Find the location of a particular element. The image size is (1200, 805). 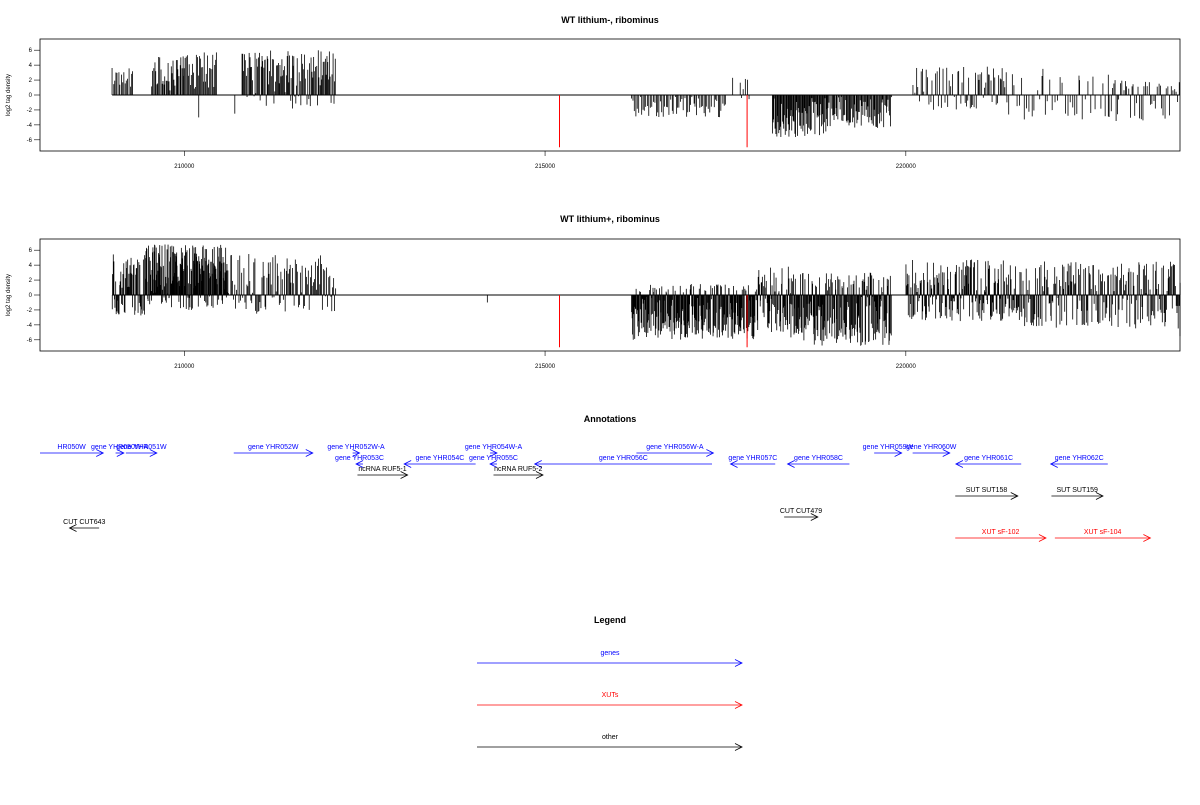

annotation-feature: gene YHR057C is located at coordinates (752, 461).